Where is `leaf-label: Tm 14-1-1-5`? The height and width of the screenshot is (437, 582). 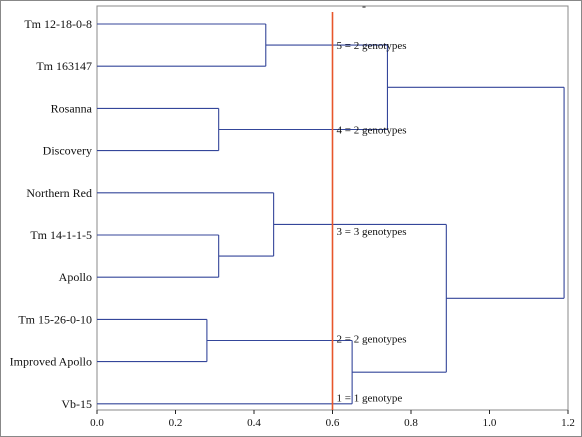 leaf-label: Tm 14-1-1-5 is located at coordinates (61, 235).